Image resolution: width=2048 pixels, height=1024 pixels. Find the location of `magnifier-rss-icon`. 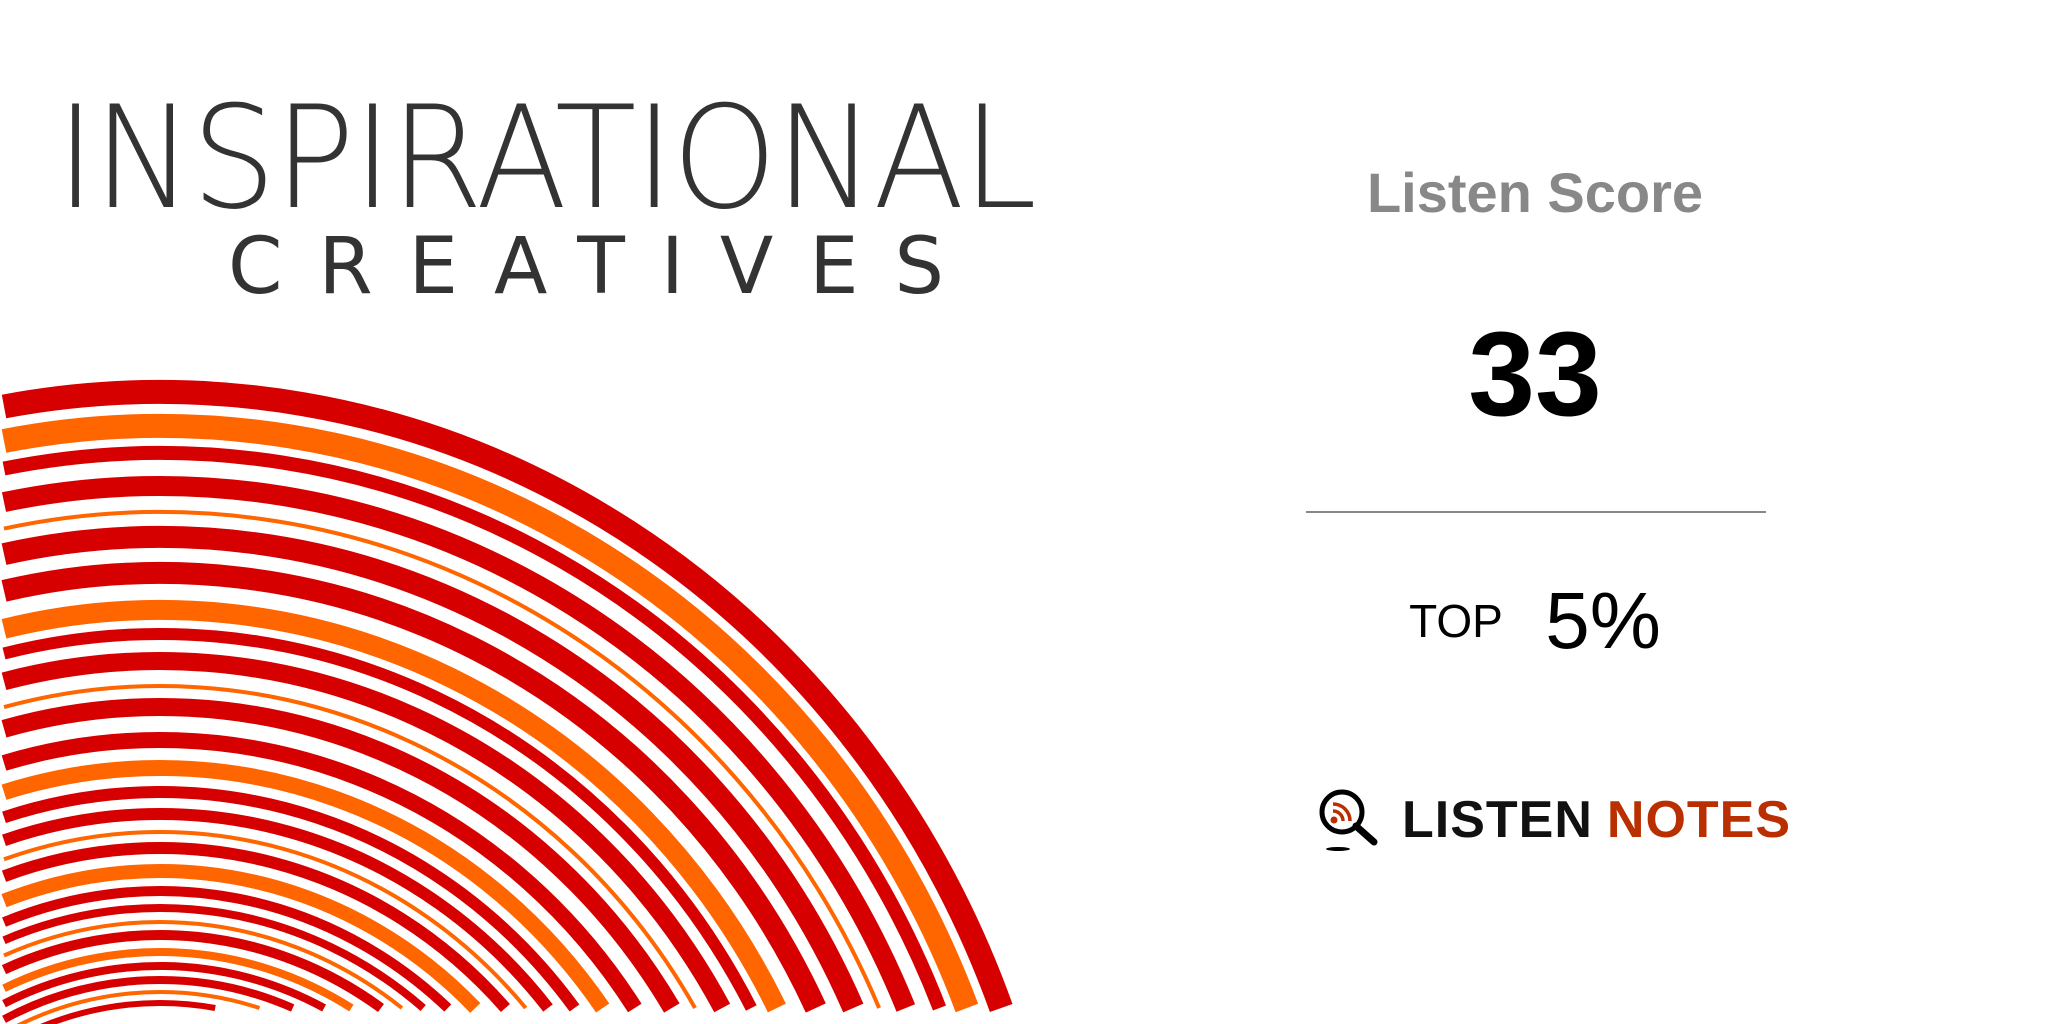

magnifier-rss-icon is located at coordinates (1348, 820).